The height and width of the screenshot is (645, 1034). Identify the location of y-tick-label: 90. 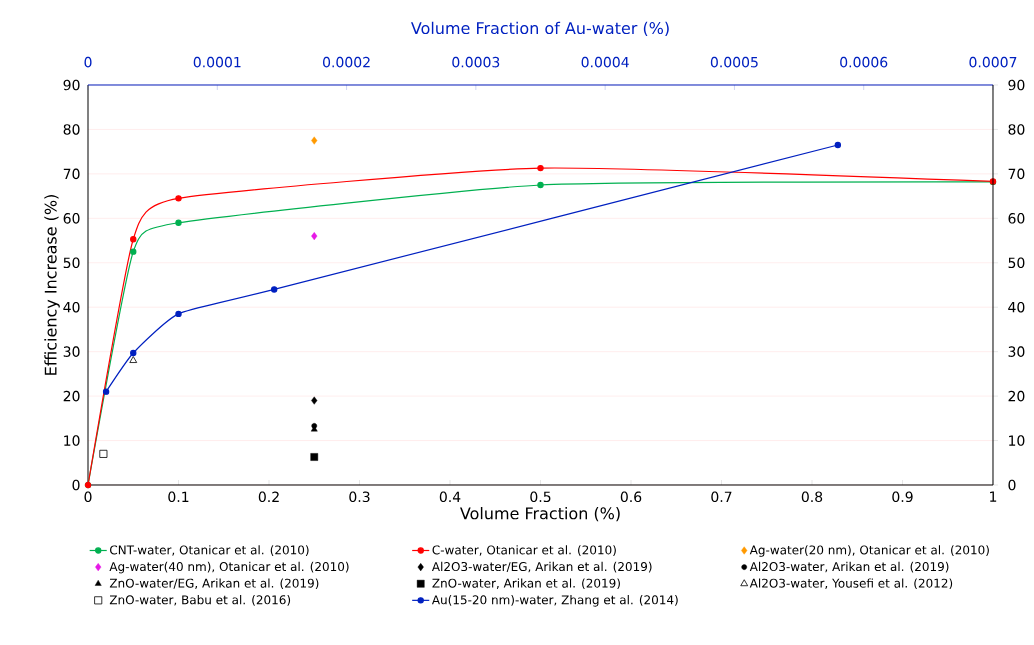
(71, 85).